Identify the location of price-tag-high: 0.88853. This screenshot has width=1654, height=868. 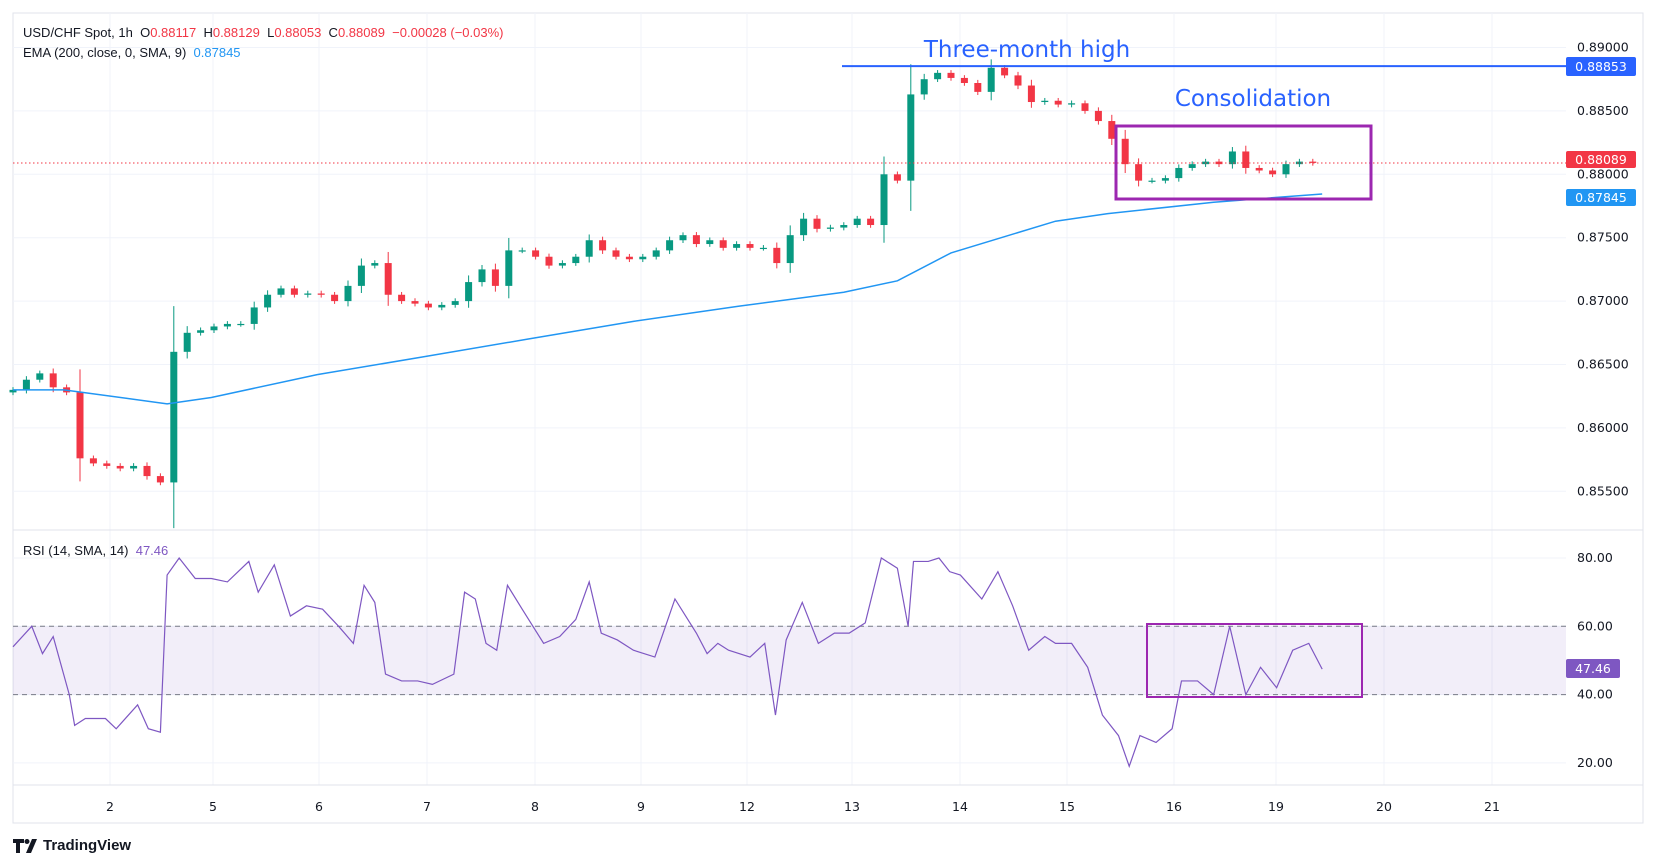
(1601, 66).